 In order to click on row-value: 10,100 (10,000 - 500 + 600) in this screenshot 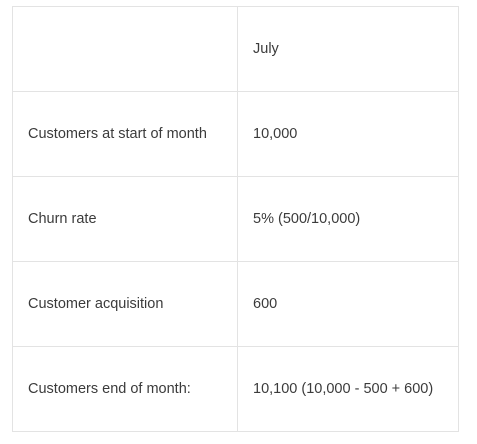, I will do `click(348, 389)`.